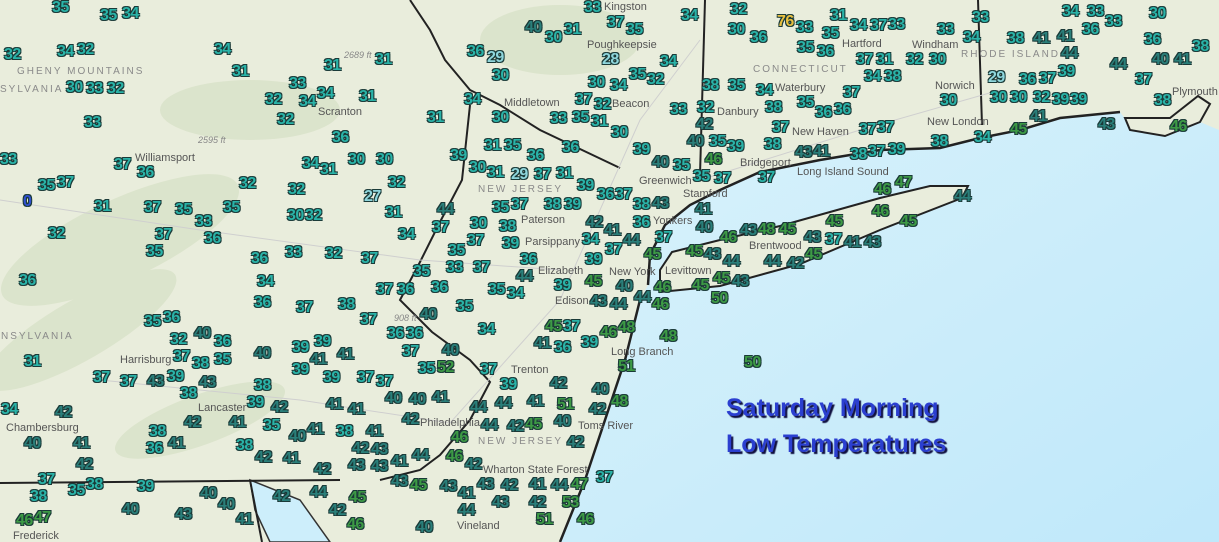 The height and width of the screenshot is (542, 1219). I want to click on place-label: Levittown, so click(688, 271).